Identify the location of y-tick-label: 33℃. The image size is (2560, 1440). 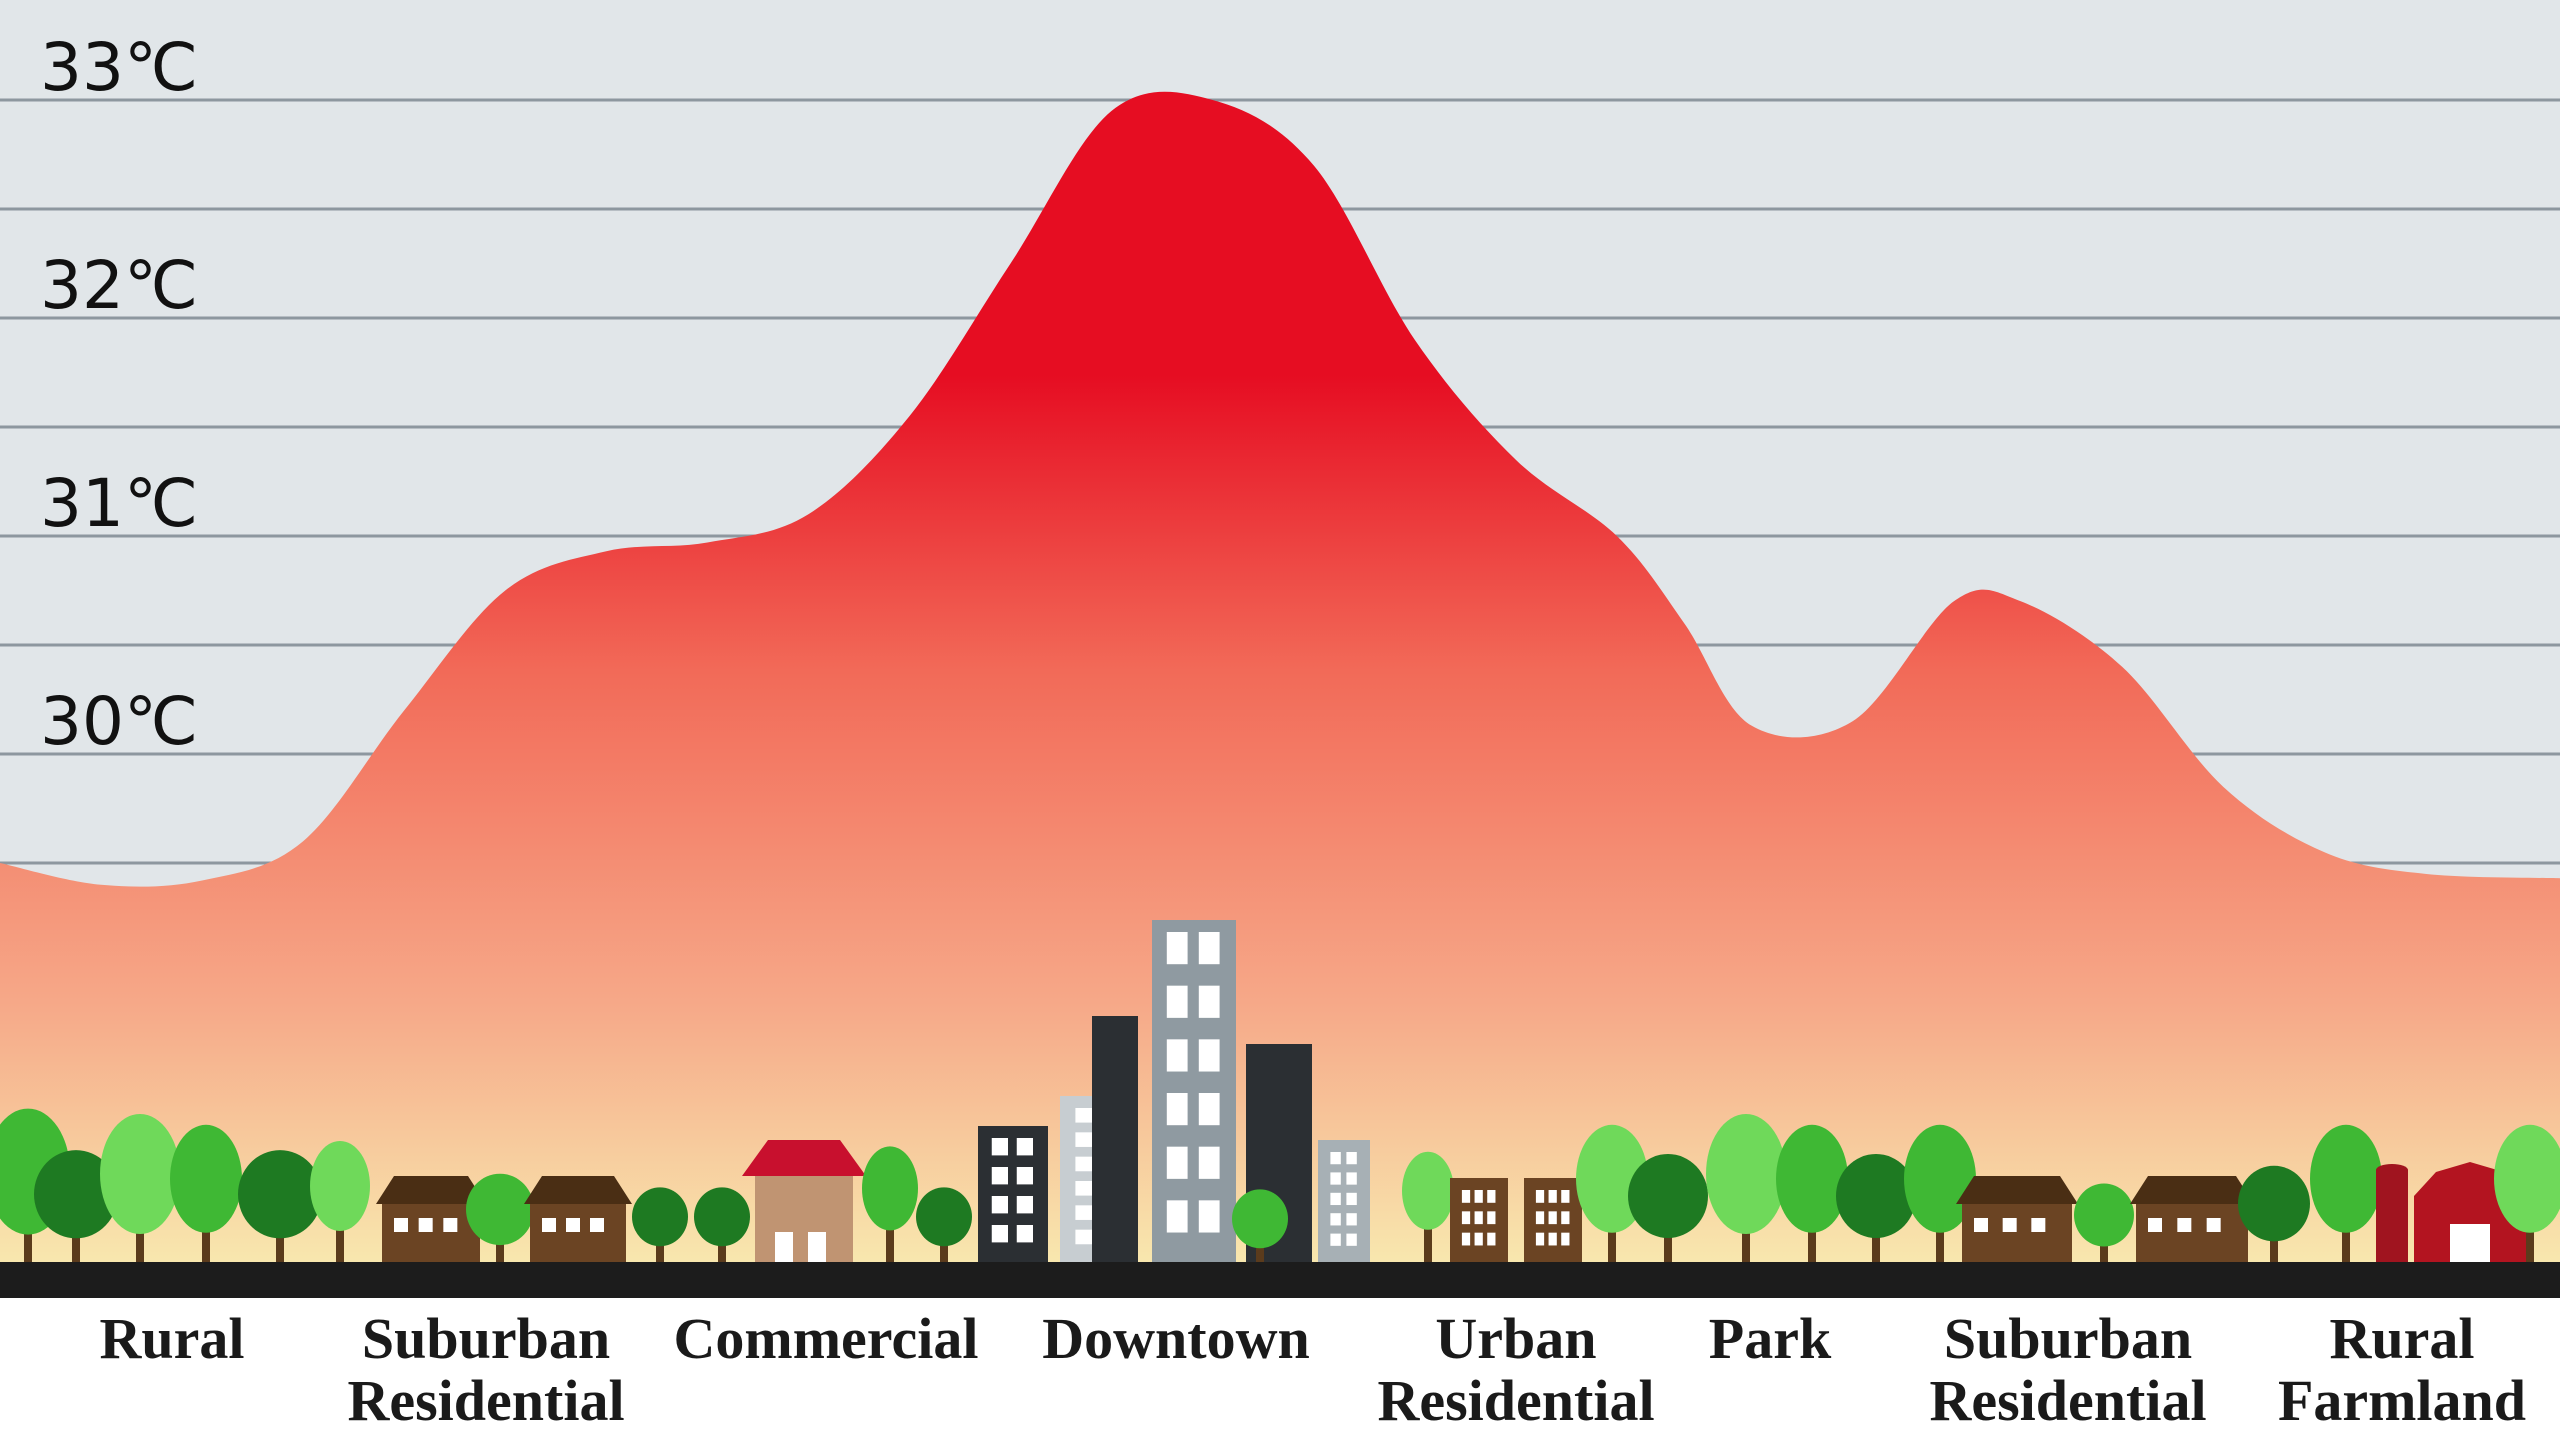
(119, 67).